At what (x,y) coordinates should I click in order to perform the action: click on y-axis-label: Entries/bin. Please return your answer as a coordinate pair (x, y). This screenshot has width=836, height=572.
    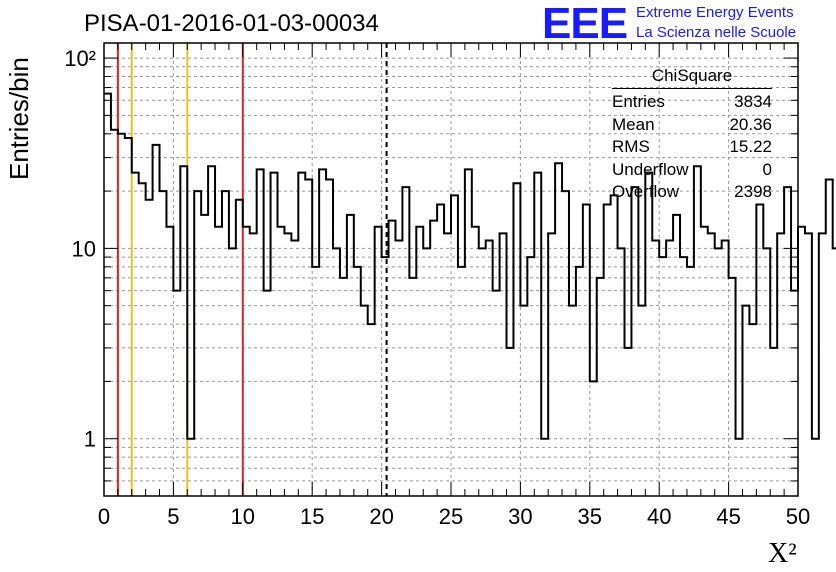
    Looking at the image, I should click on (19, 118).